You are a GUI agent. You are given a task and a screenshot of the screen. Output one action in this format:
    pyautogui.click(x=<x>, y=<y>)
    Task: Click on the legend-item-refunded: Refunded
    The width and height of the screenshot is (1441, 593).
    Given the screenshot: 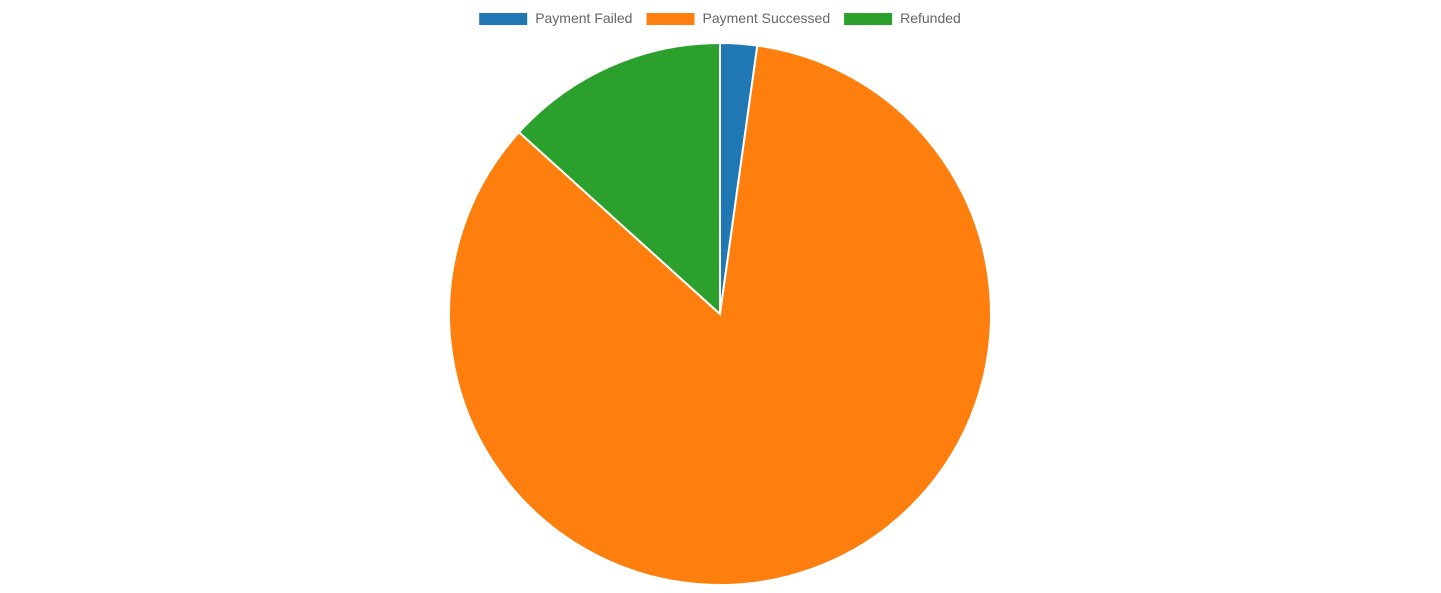 What is the action you would take?
    pyautogui.click(x=902, y=18)
    